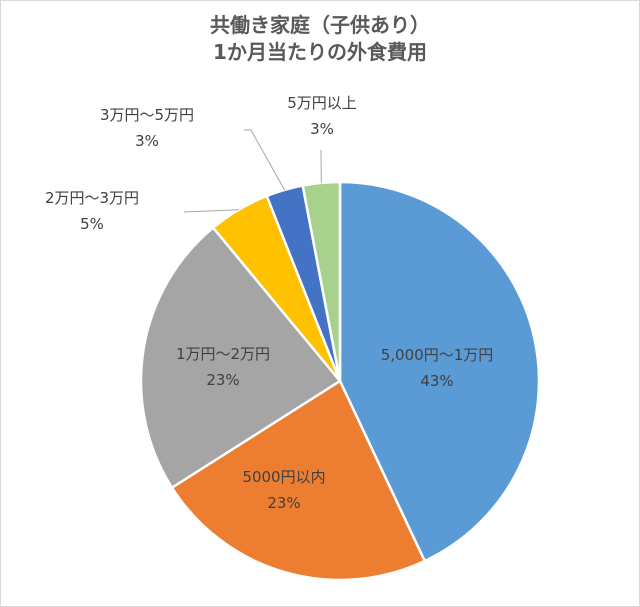 This screenshot has height=607, width=640. I want to click on slice-category-label: 5,000円～1万円, so click(437, 355).